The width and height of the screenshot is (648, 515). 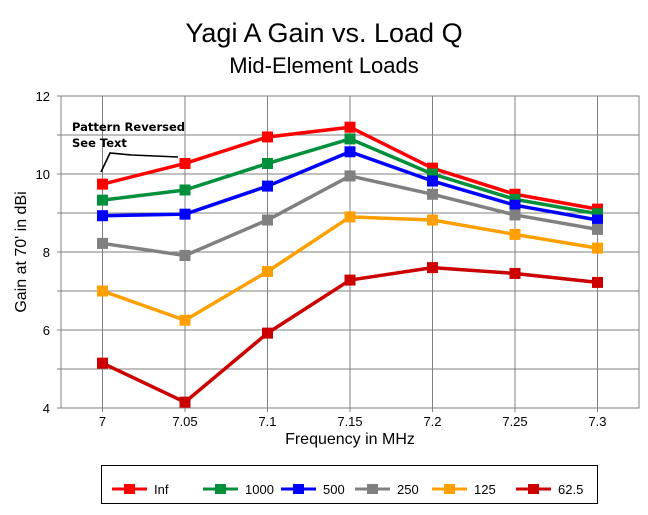 I want to click on x-tick-label: 7.3, so click(x=597, y=421).